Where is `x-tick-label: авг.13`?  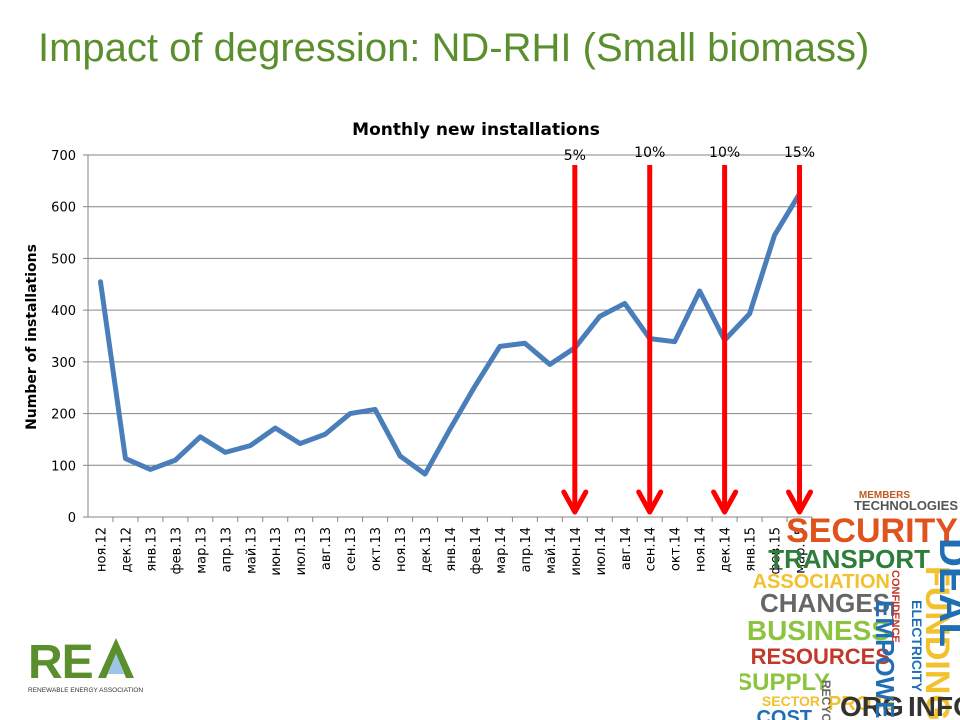 x-tick-label: авг.13 is located at coordinates (326, 548).